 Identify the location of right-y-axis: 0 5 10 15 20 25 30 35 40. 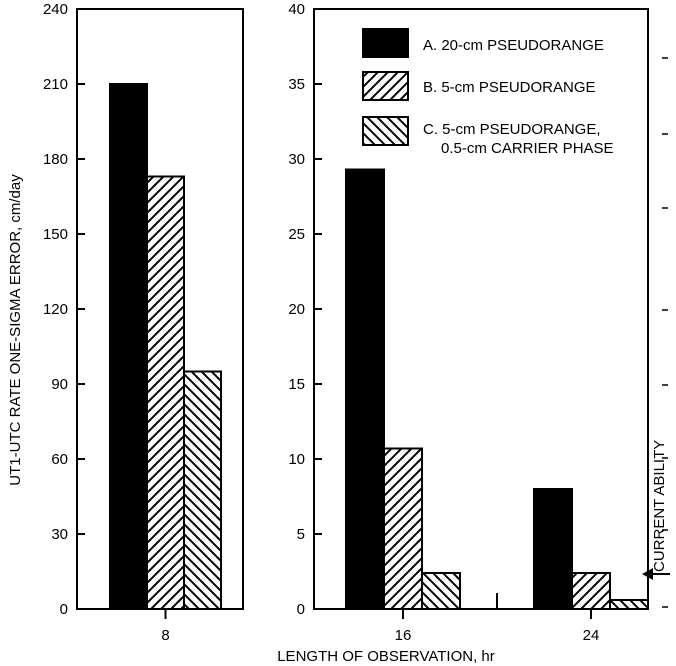
(305, 309).